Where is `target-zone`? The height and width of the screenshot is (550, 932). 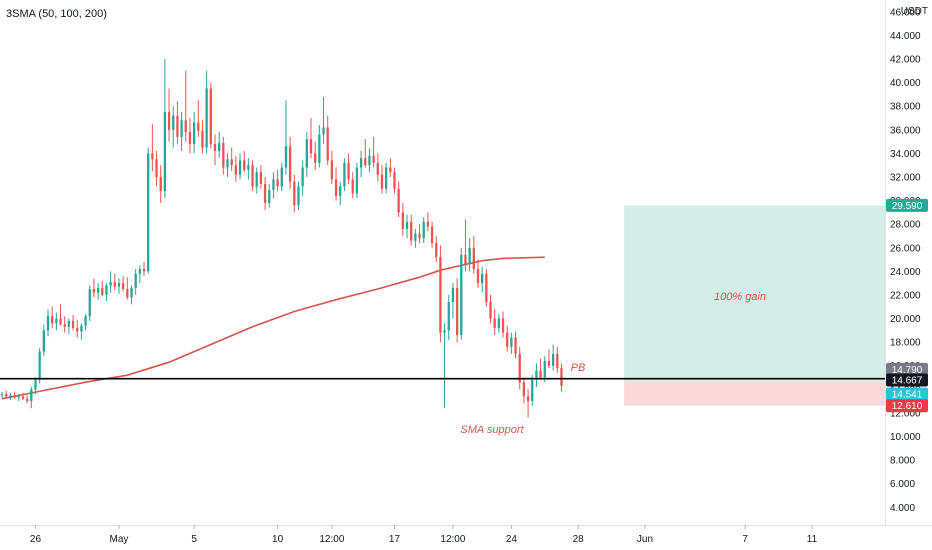
target-zone is located at coordinates (754, 293).